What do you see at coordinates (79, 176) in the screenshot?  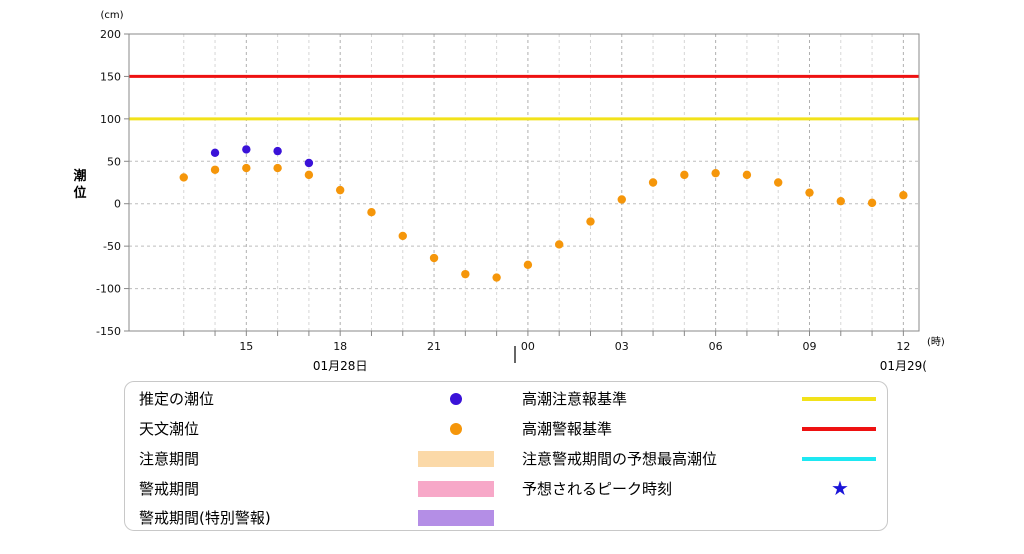 I see `y-axis-title-char: 潮` at bounding box center [79, 176].